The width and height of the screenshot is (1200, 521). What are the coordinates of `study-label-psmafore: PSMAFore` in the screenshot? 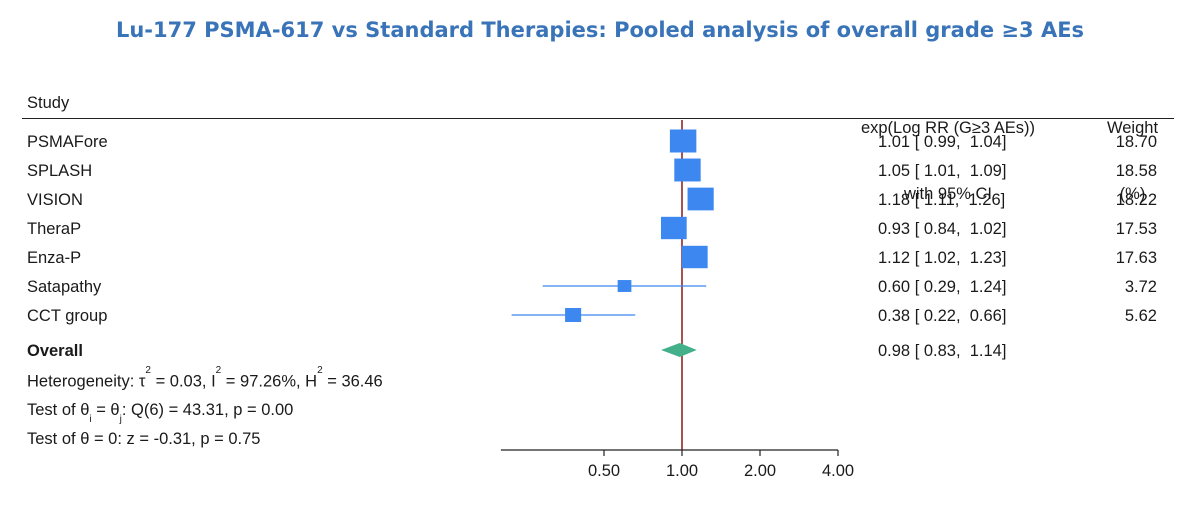 It's located at (67, 142).